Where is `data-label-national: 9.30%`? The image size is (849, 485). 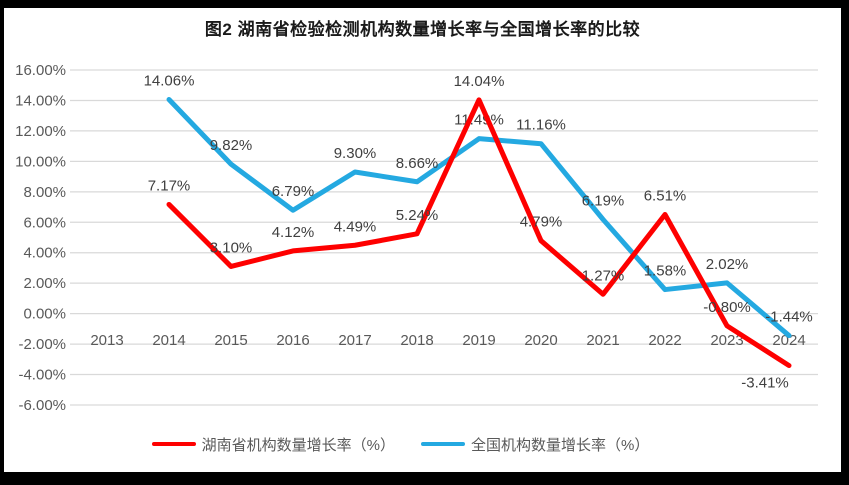
data-label-national: 9.30% is located at coordinates (355, 153).